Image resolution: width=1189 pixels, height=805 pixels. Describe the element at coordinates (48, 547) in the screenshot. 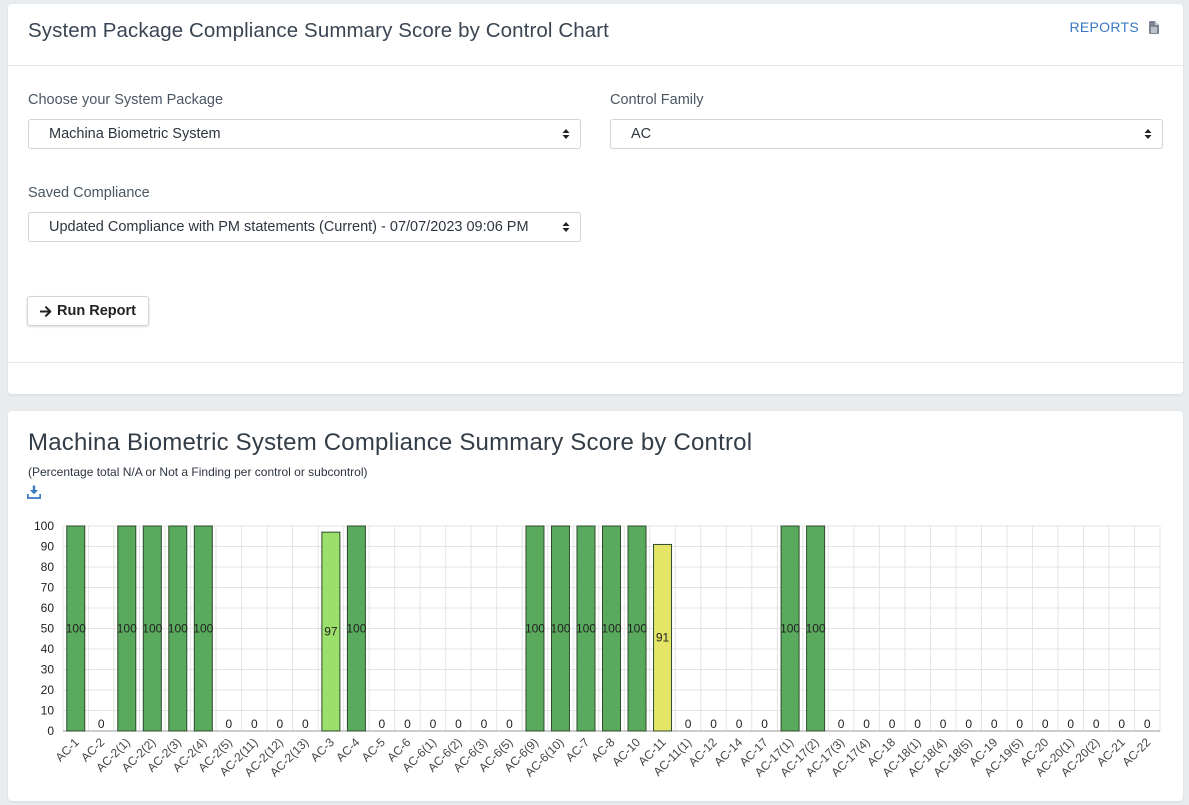

I see `y-tick-label: 90` at that location.